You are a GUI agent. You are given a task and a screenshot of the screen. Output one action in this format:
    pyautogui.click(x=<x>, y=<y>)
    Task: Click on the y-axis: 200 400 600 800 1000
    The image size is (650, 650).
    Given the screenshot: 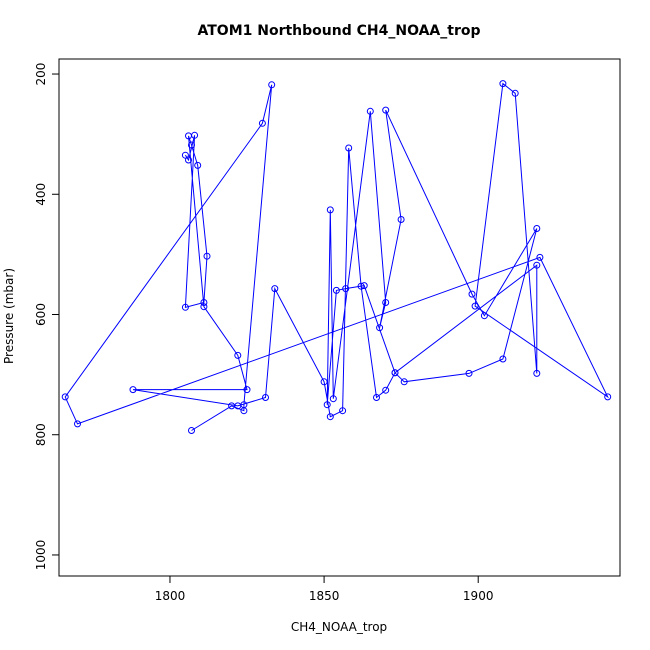 What is the action you would take?
    pyautogui.click(x=46, y=317)
    